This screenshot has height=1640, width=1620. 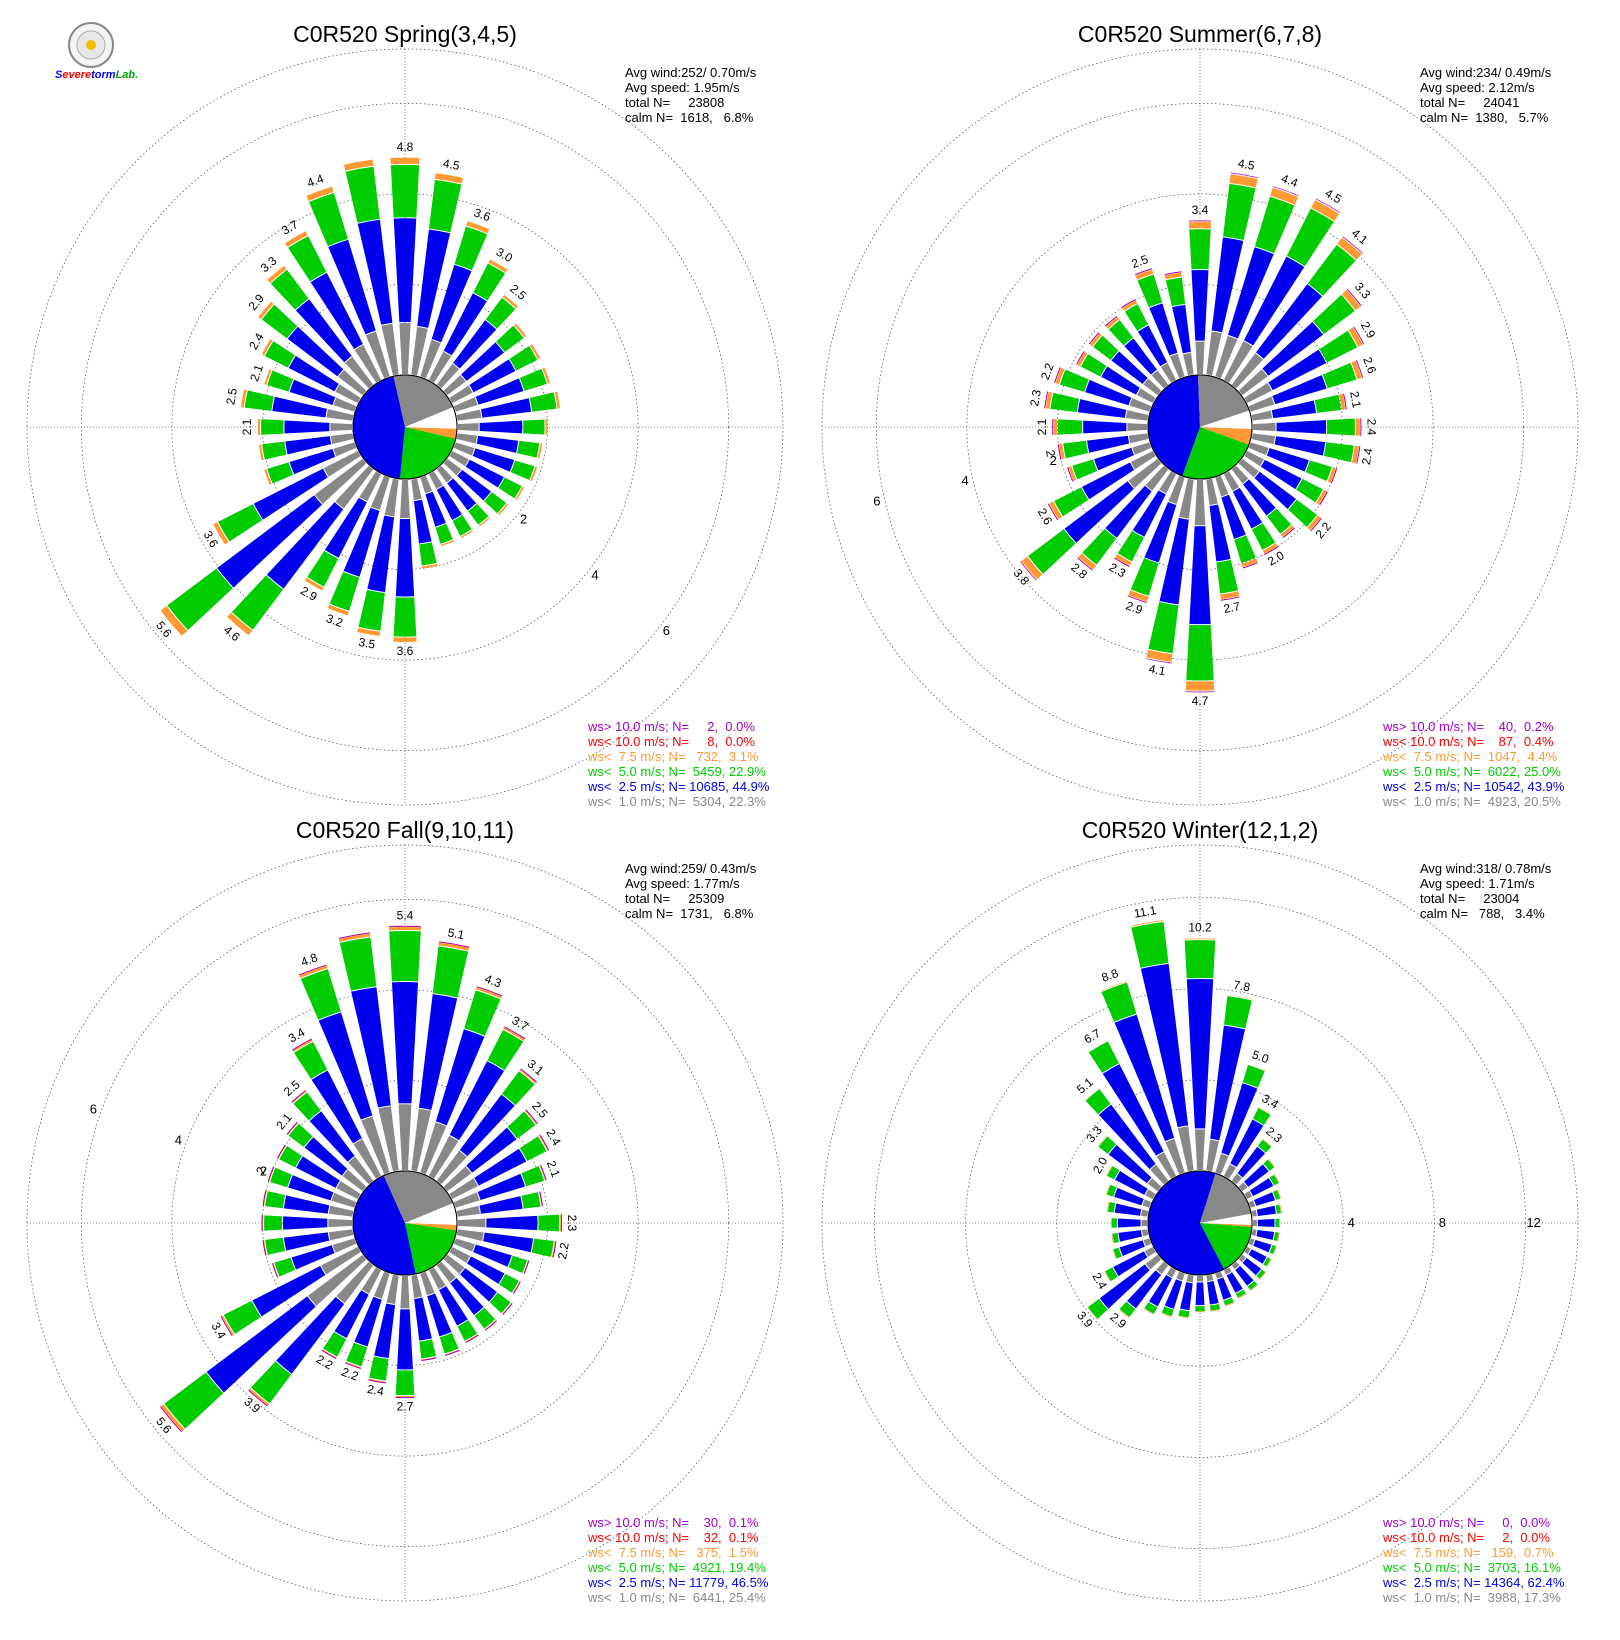 I want to click on ring-label: 4, so click(x=594, y=574).